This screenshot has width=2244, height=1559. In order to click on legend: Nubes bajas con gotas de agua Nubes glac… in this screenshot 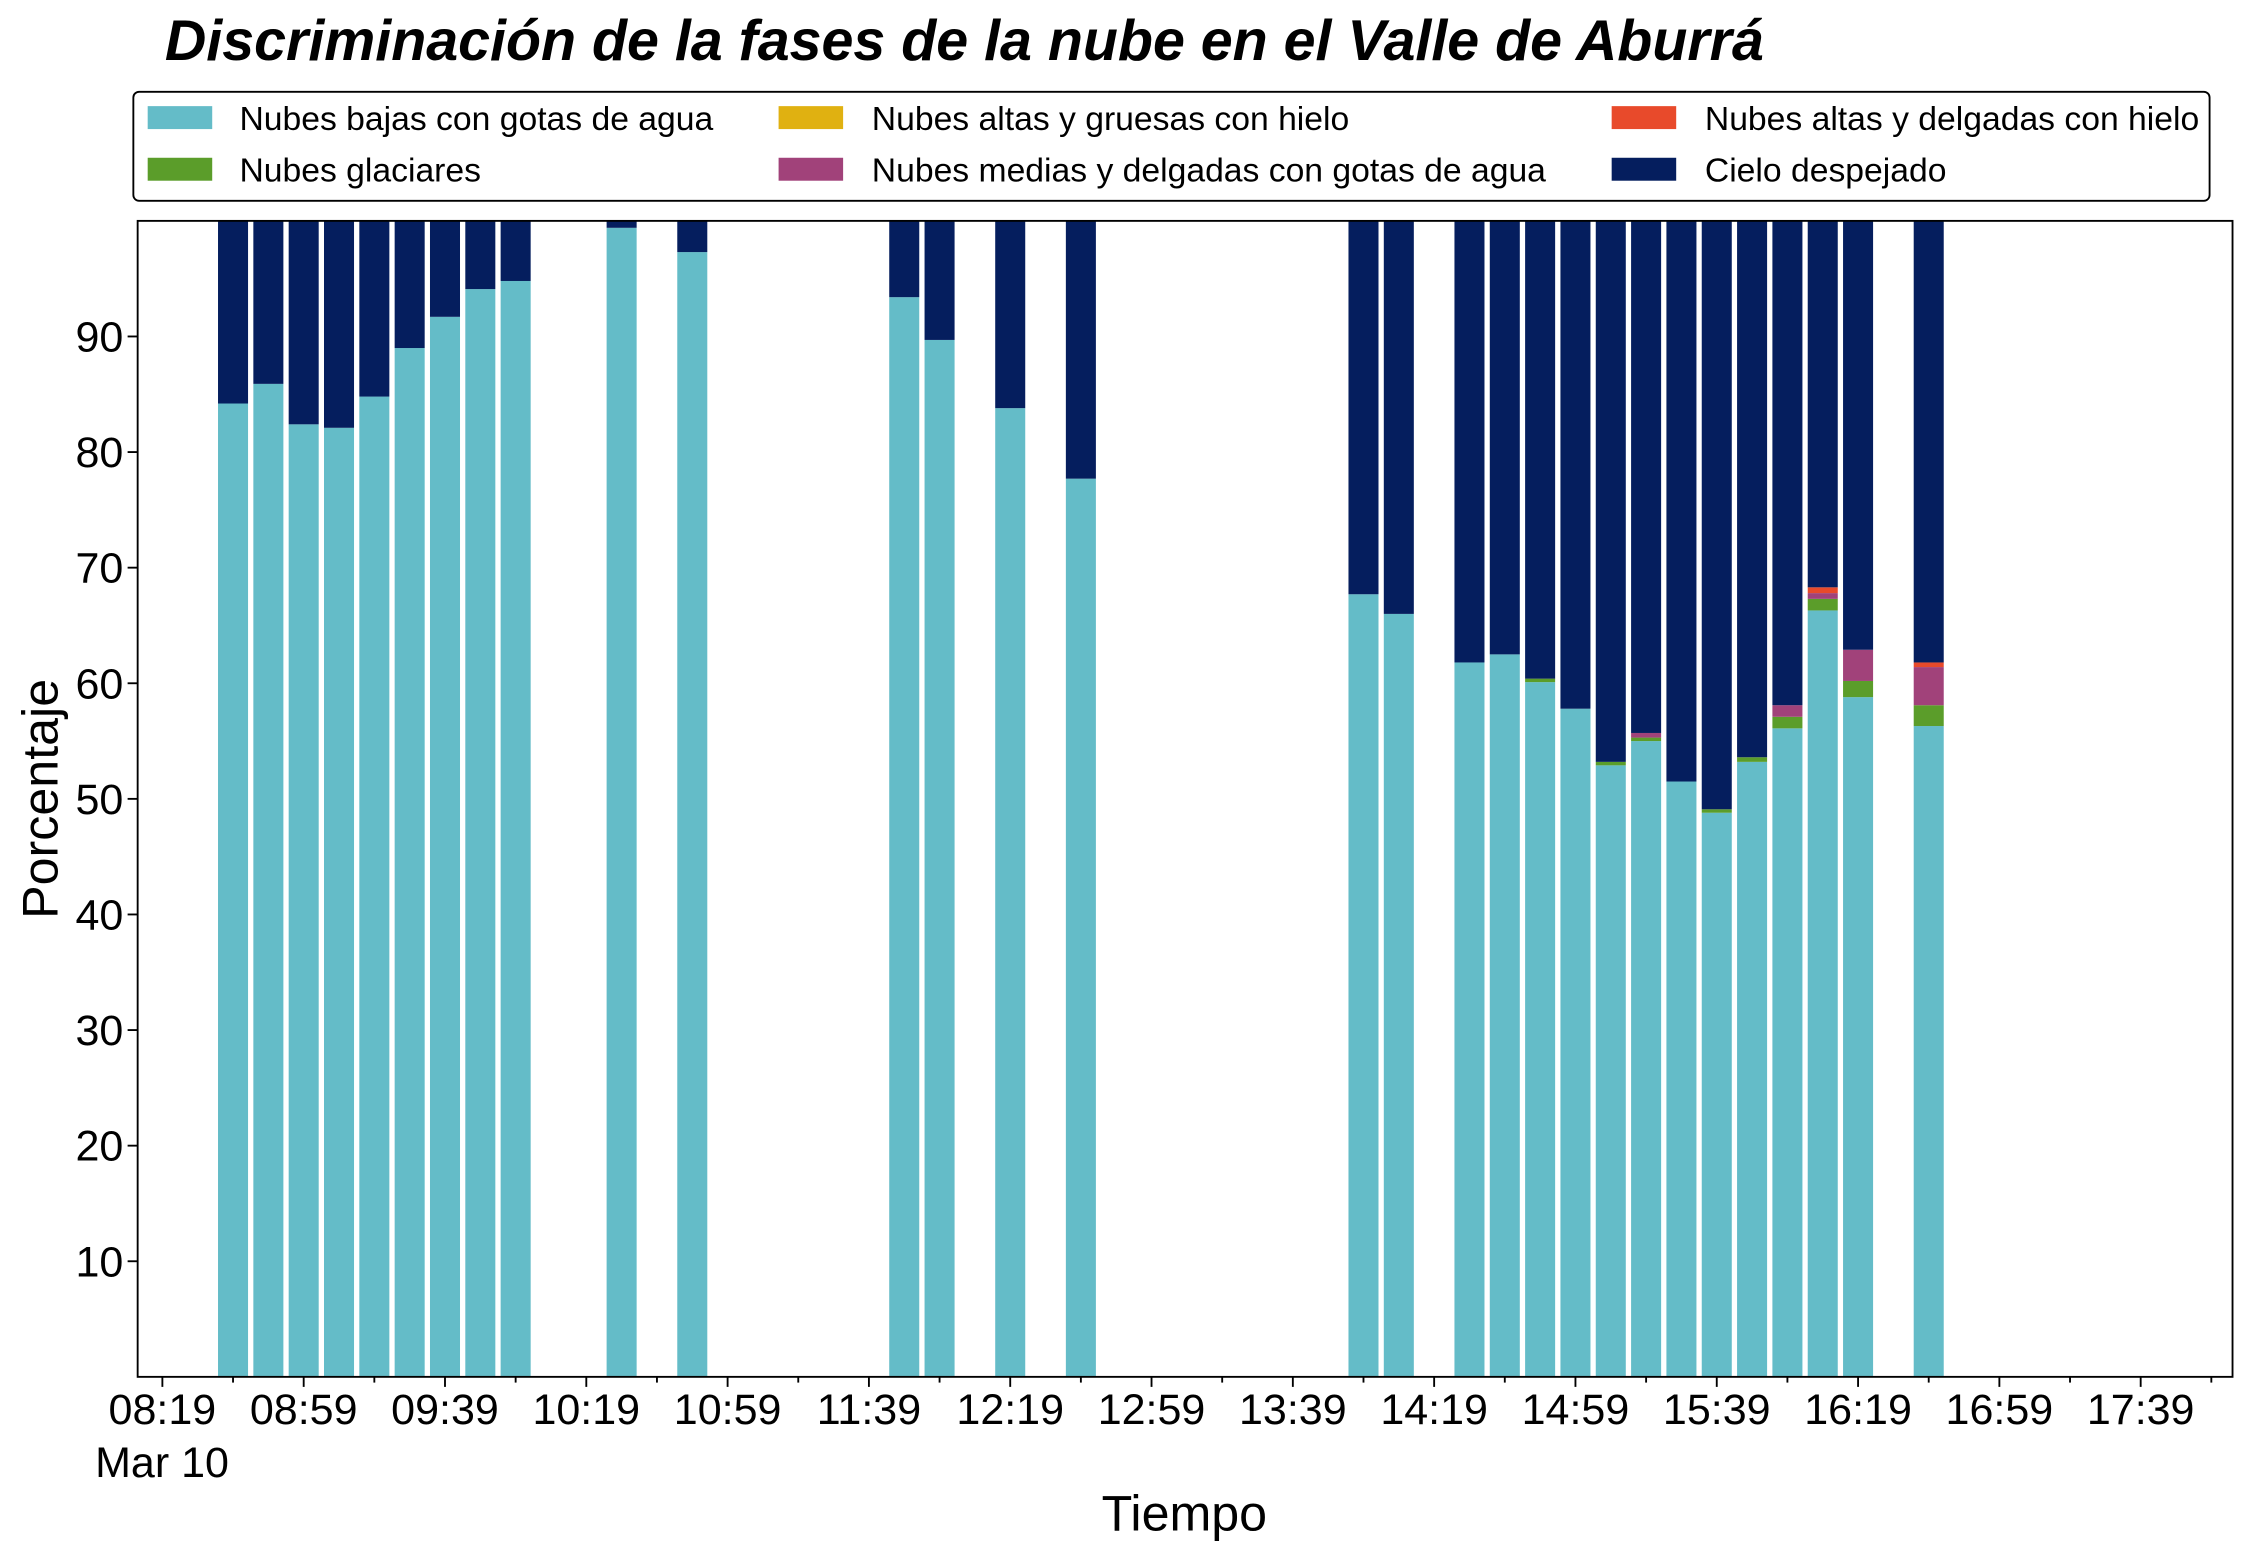, I will do `click(1171, 146)`.